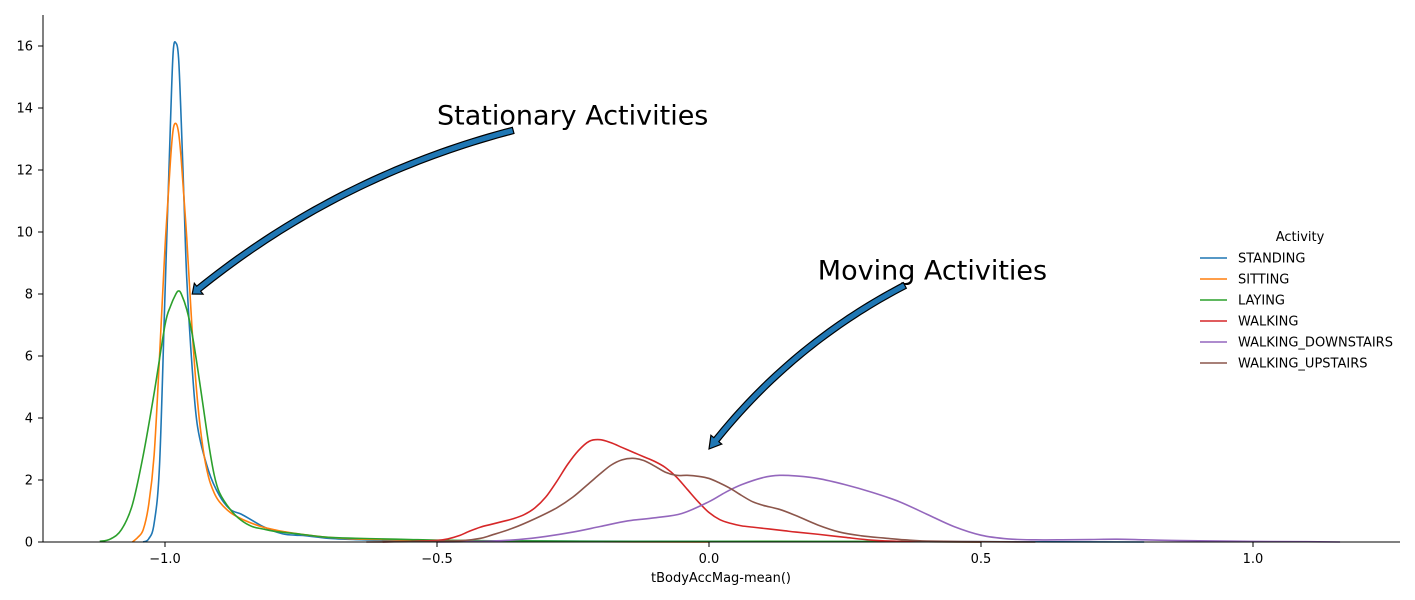 The image size is (1415, 600). I want to click on legend-label-sitting: SITTING, so click(1263, 280).